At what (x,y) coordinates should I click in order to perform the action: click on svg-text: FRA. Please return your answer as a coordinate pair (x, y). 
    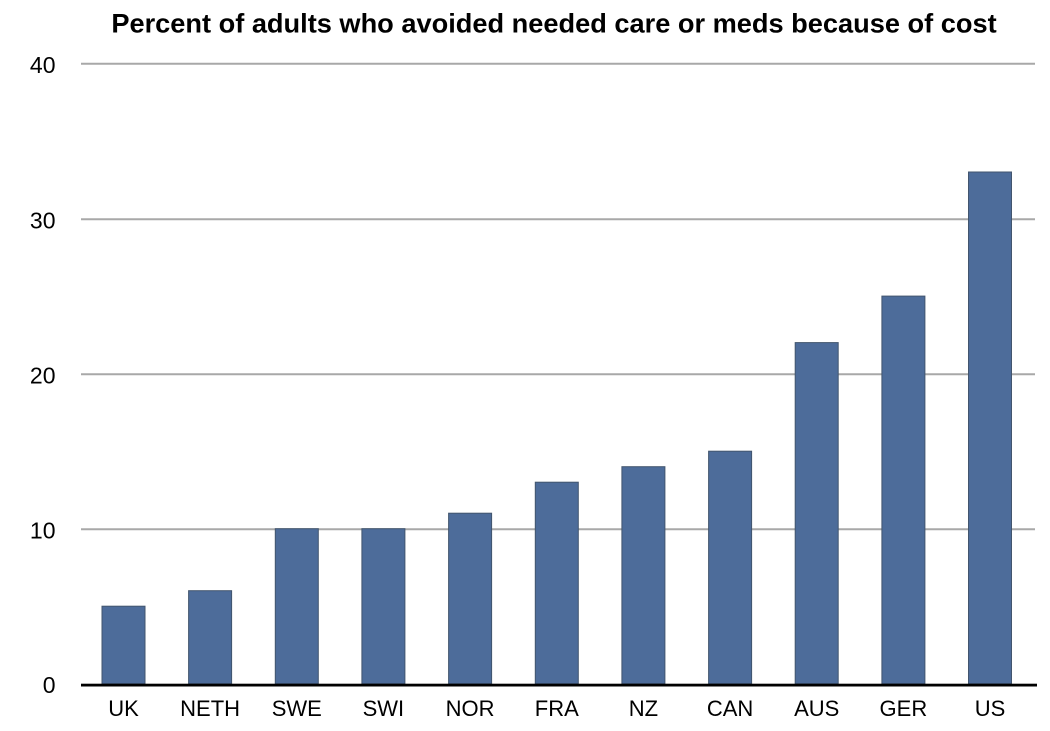
    Looking at the image, I should click on (557, 708).